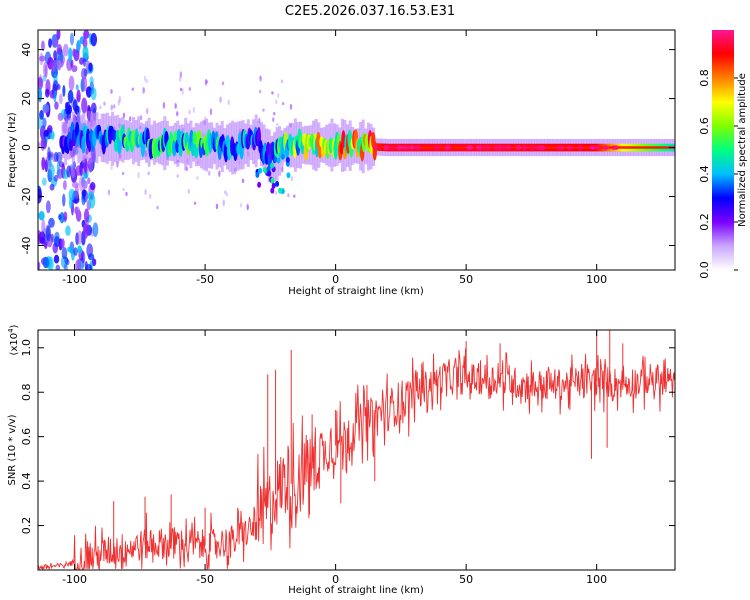 The height and width of the screenshot is (600, 750). Describe the element at coordinates (466, 579) in the screenshot. I see `snr-xtick-label: 50` at that location.